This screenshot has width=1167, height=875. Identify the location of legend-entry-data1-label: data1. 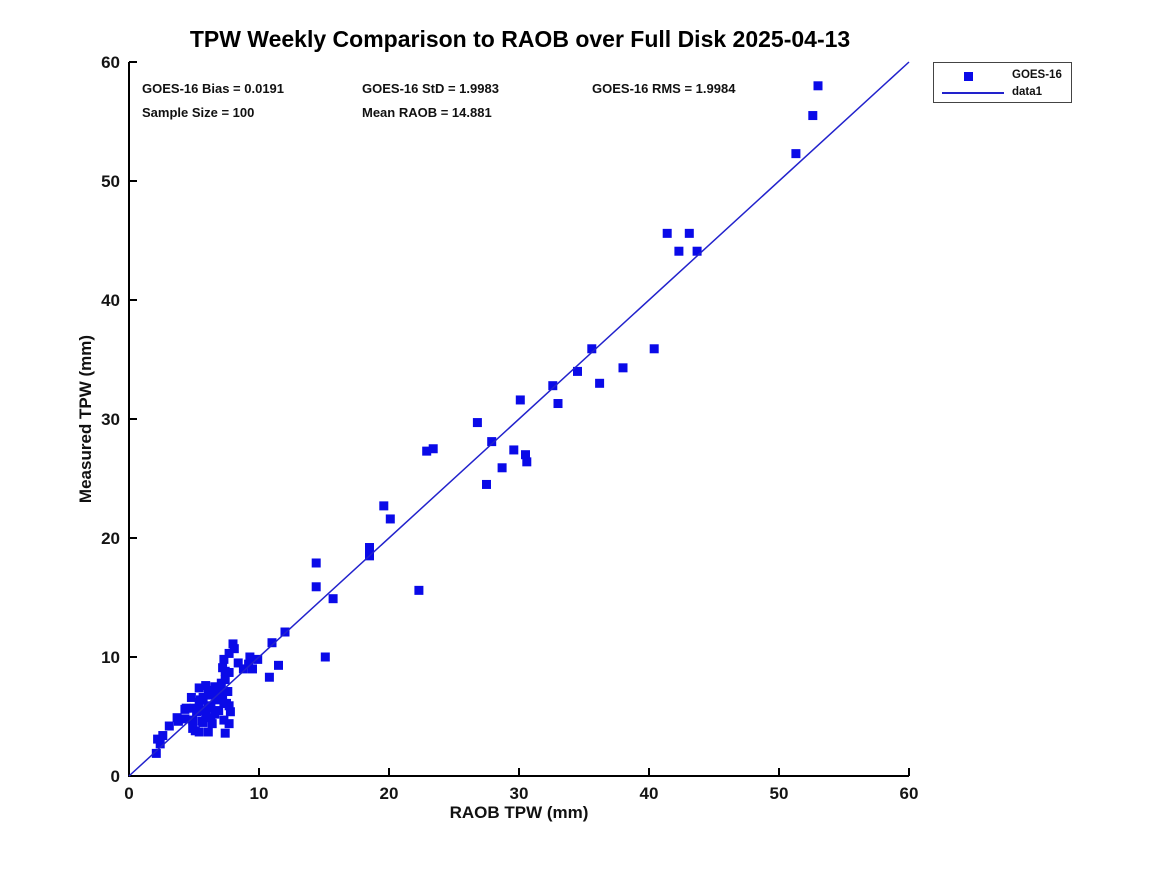
(1027, 92).